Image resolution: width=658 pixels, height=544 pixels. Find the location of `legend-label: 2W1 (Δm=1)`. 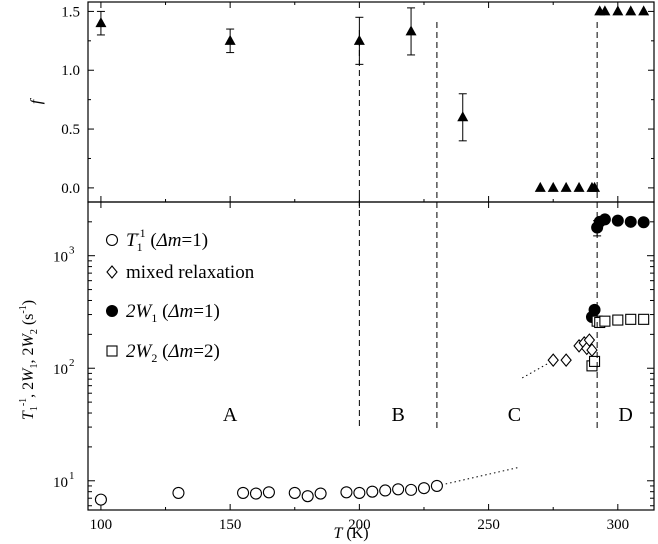

legend-label: 2W1 (Δm=1) is located at coordinates (173, 313).